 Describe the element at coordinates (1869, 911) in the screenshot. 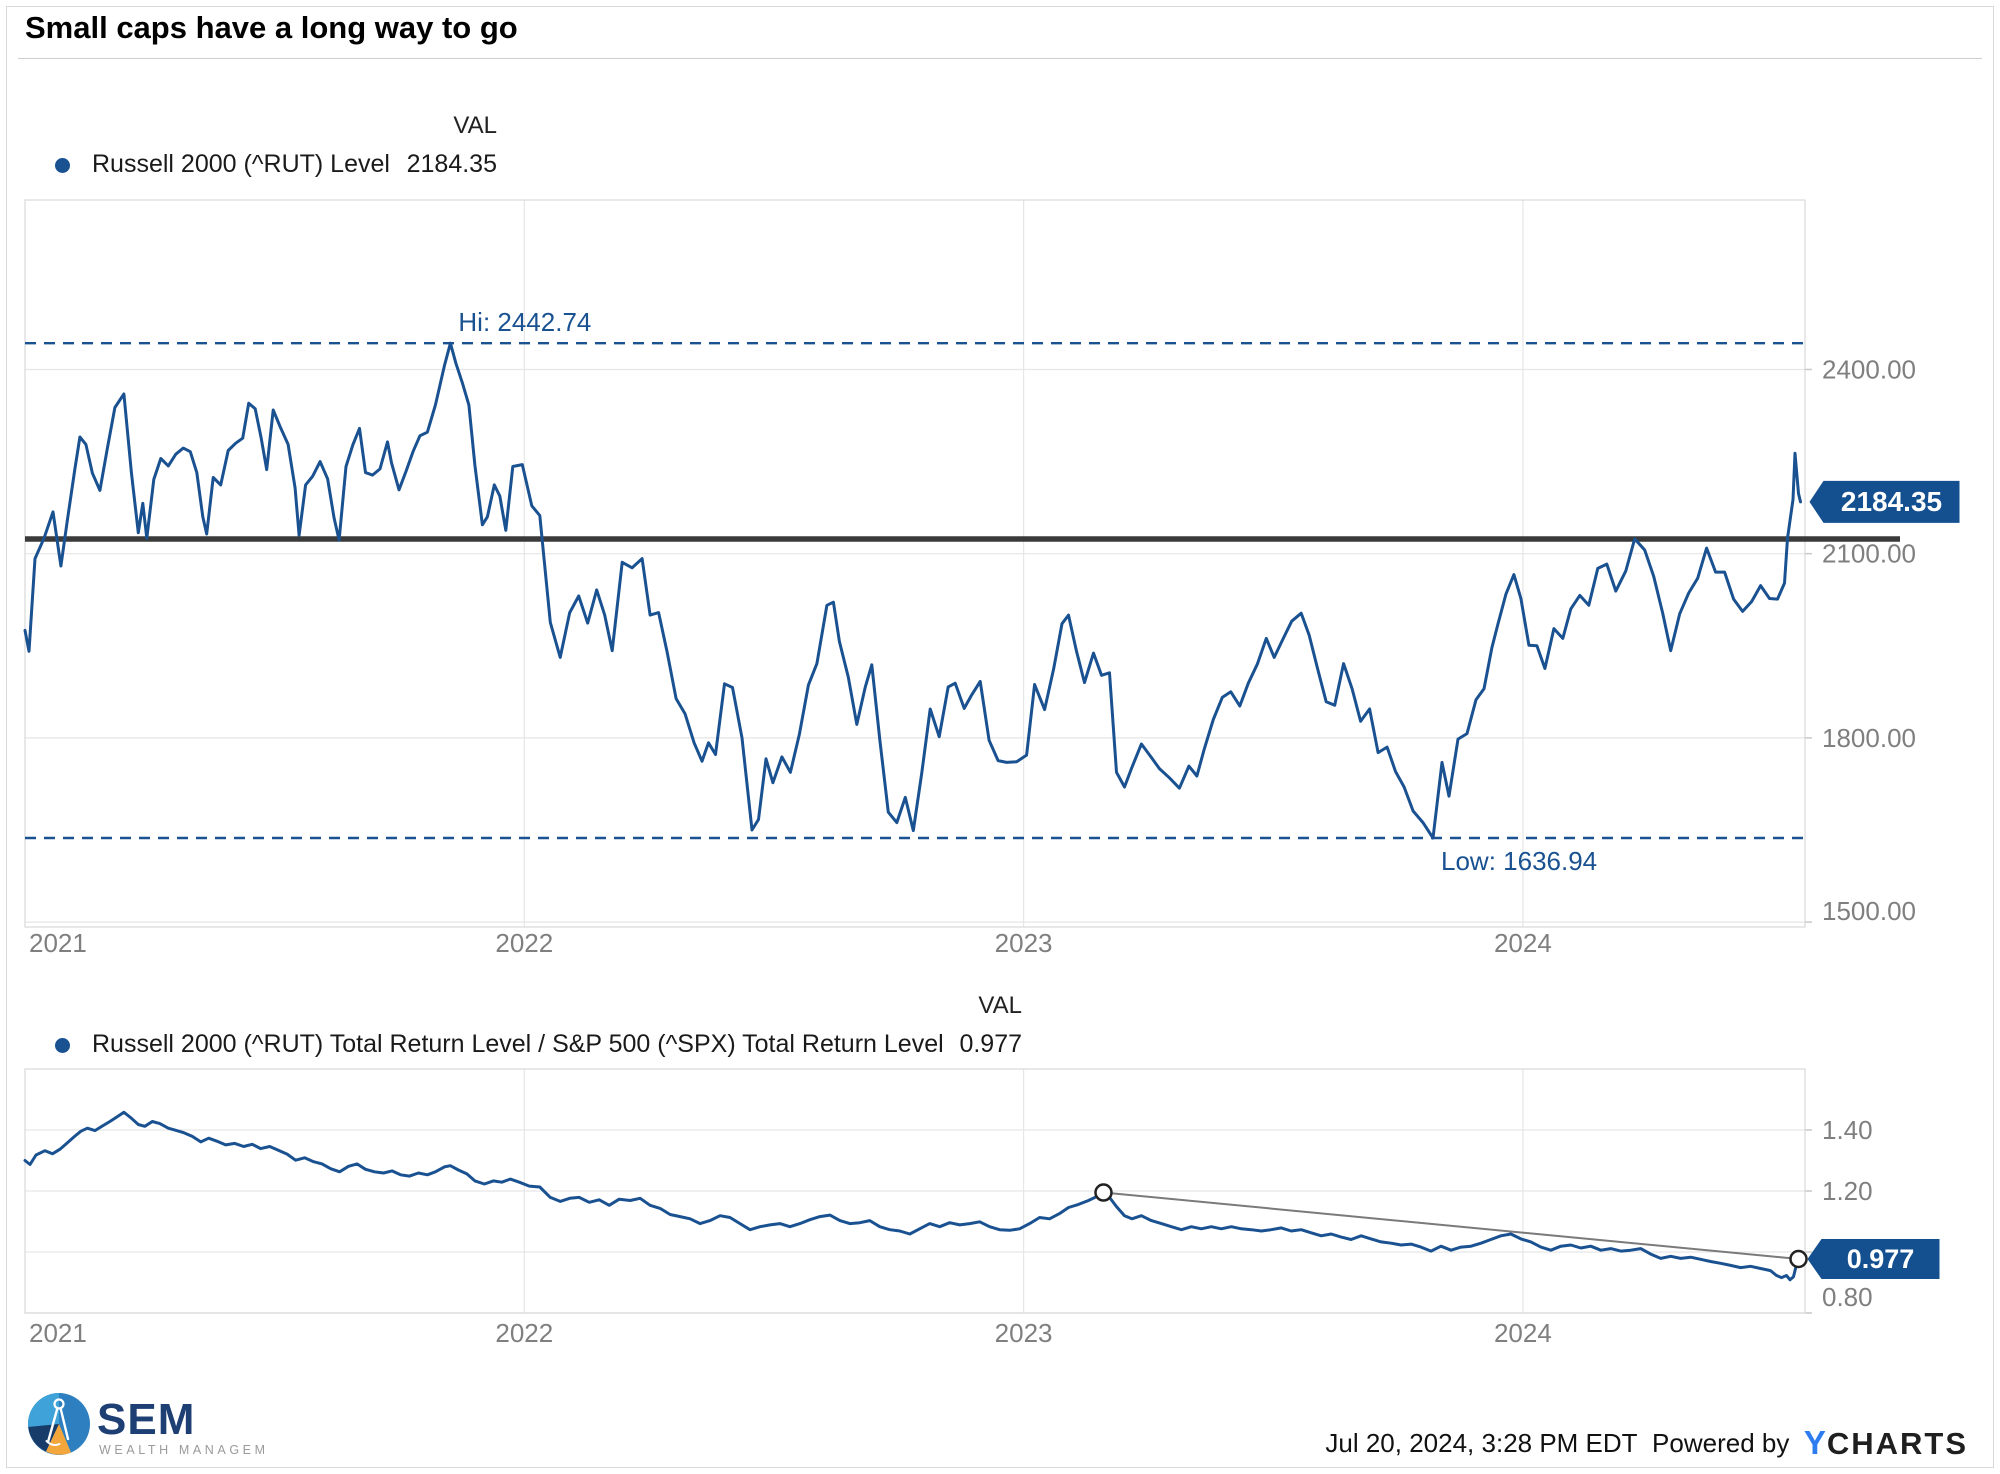

I see `y-axis-label: 1500.00` at that location.